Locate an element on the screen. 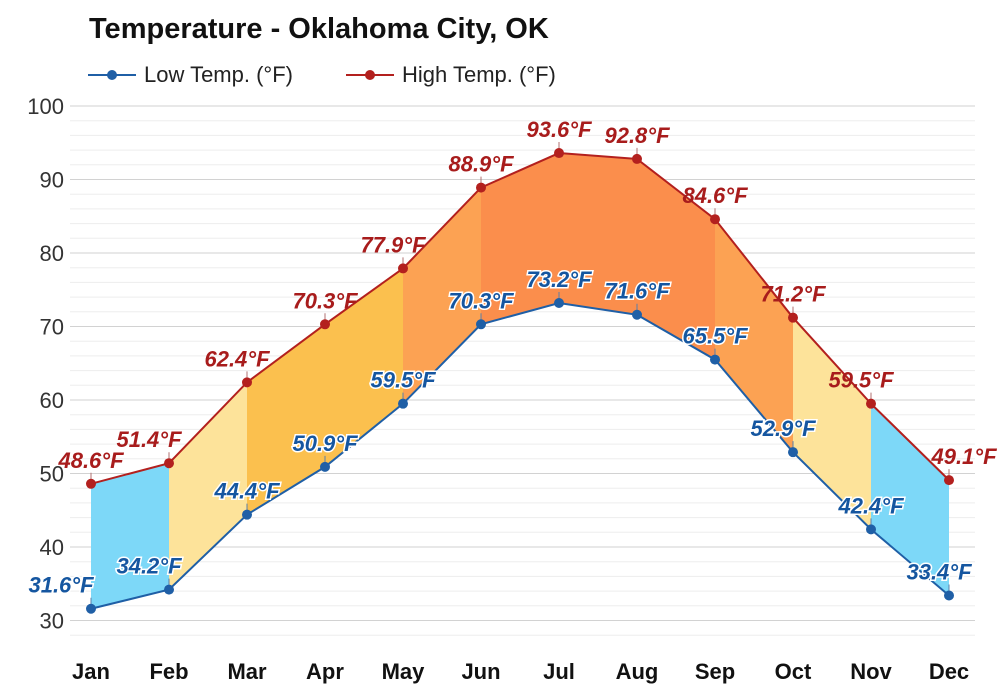  x-tick-label: Aug is located at coordinates (637, 671).